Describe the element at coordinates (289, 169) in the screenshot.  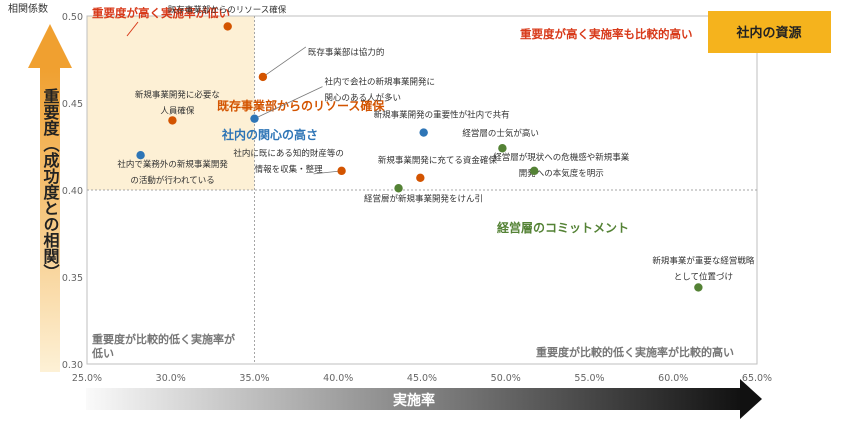
I see `point-label-line: 情報を収集・整理` at that location.